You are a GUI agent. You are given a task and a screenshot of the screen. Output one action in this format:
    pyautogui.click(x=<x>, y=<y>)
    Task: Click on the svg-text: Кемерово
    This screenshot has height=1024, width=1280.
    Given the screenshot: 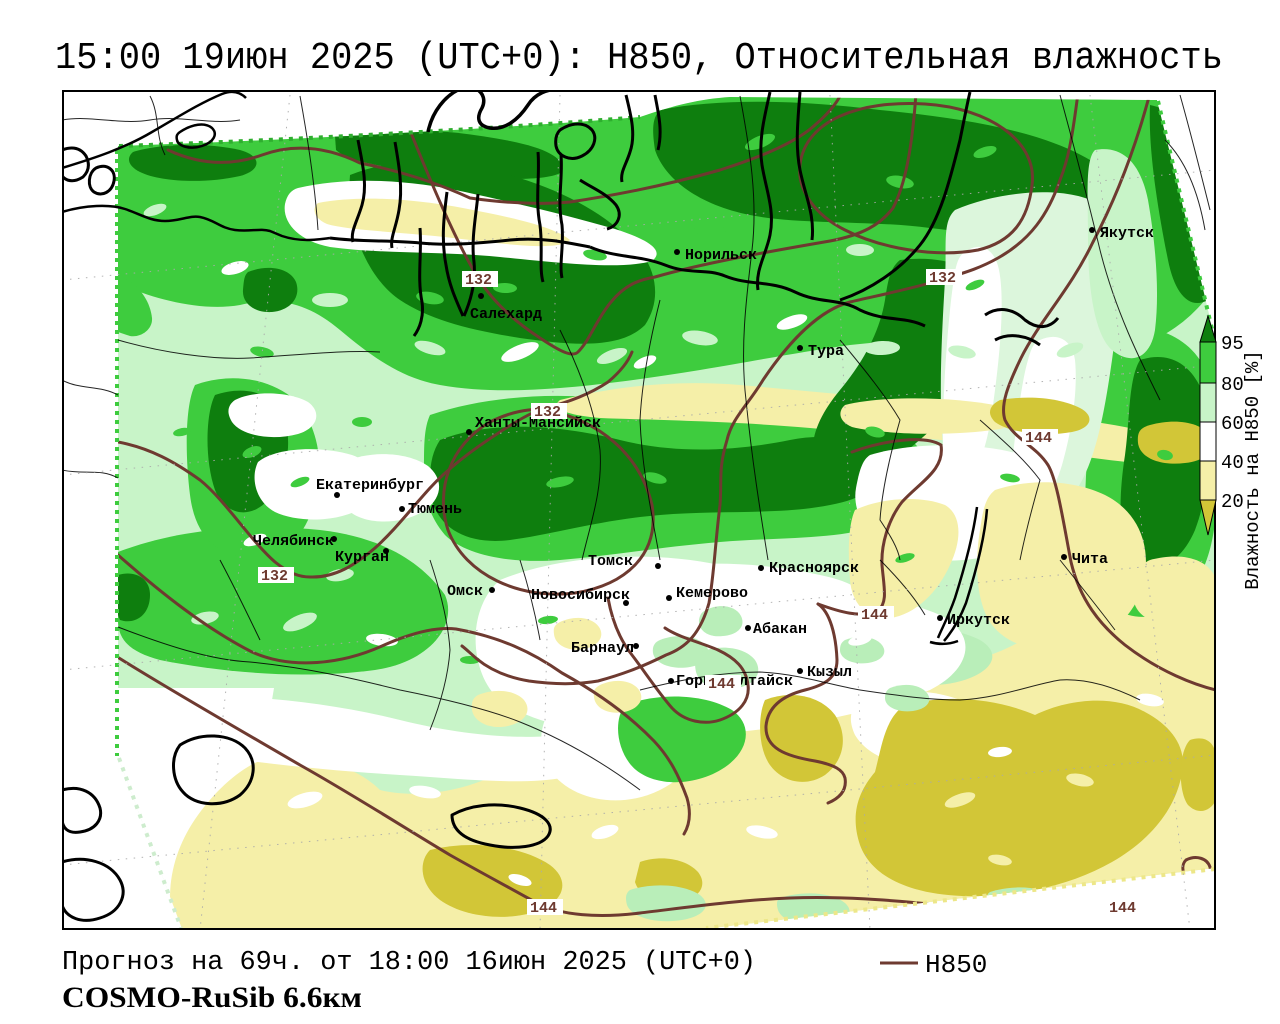 What is the action you would take?
    pyautogui.click(x=712, y=593)
    